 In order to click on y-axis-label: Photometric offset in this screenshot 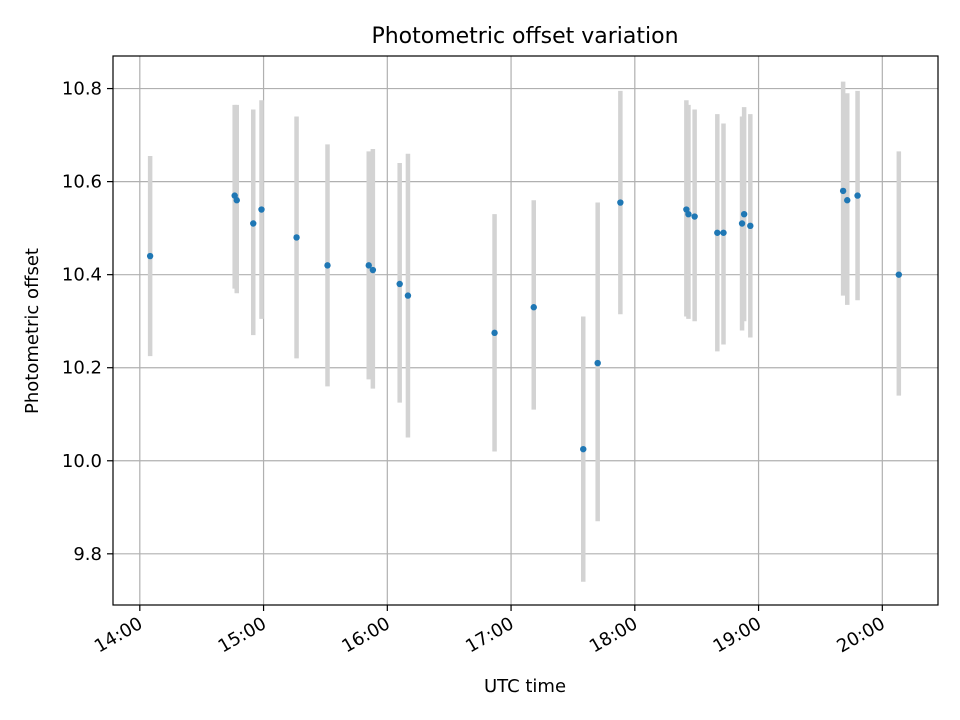, I will do `click(32, 331)`.